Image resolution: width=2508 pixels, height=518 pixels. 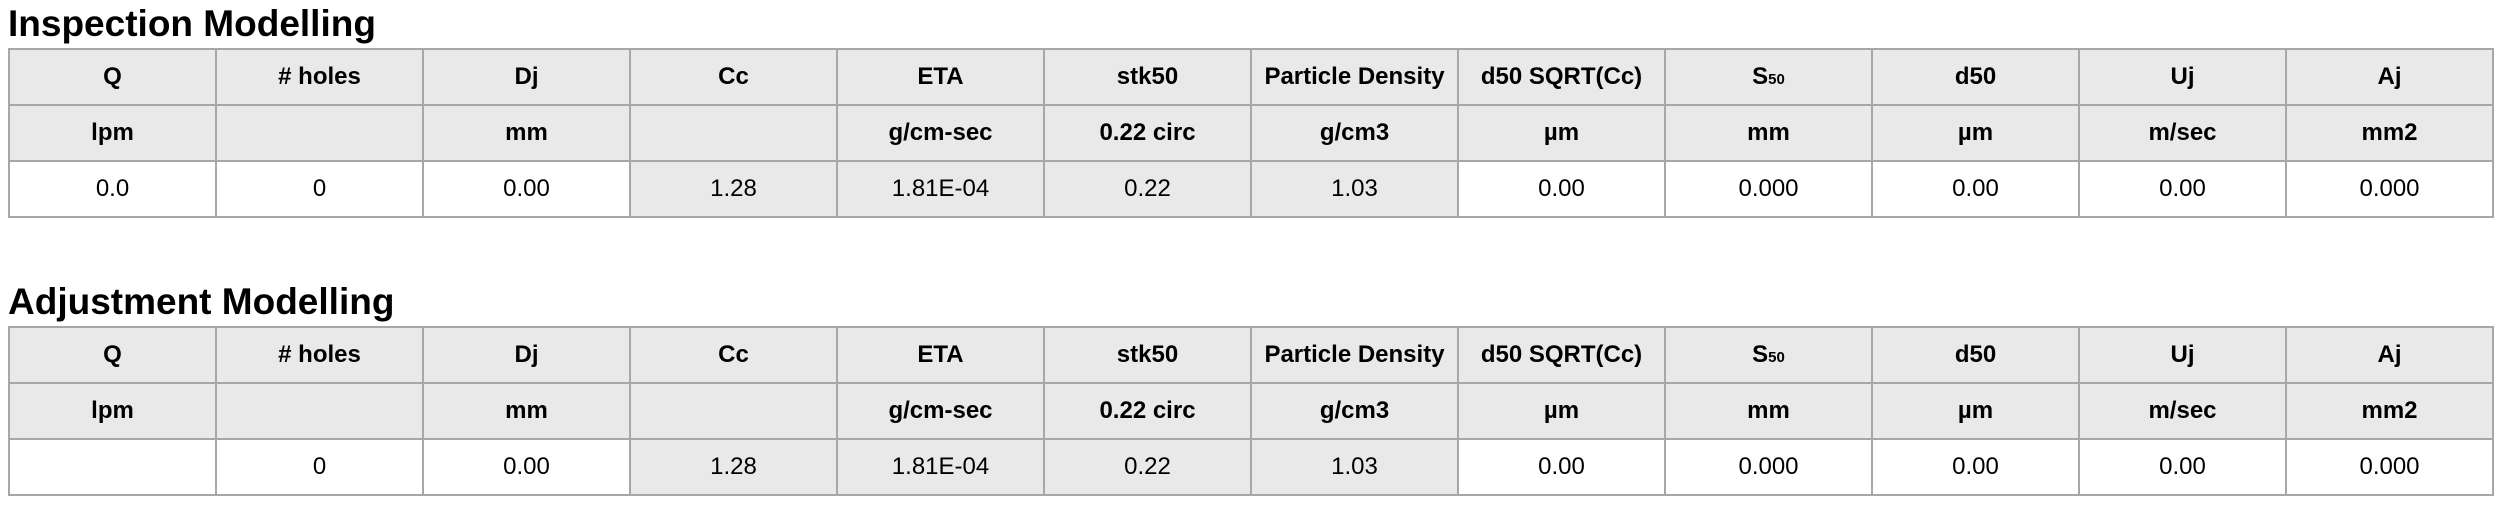 What do you see at coordinates (112, 189) in the screenshot?
I see `value-cell-q: 0.0` at bounding box center [112, 189].